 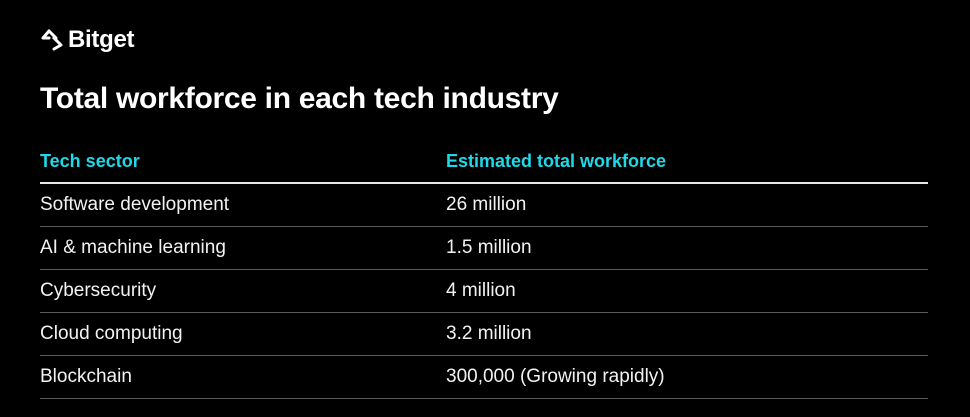 I want to click on workforce-cell: 3.2 million, so click(x=489, y=333).